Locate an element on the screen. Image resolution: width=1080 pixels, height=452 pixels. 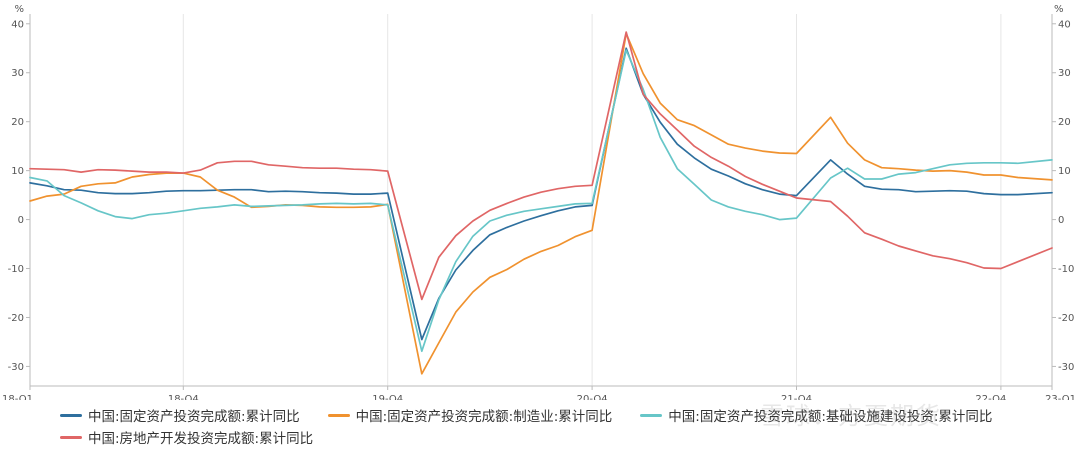
legend-label-infrastructure: 中国:固定资产投资完成额:基础设施建设投资:累计同比 is located at coordinates (830, 417).